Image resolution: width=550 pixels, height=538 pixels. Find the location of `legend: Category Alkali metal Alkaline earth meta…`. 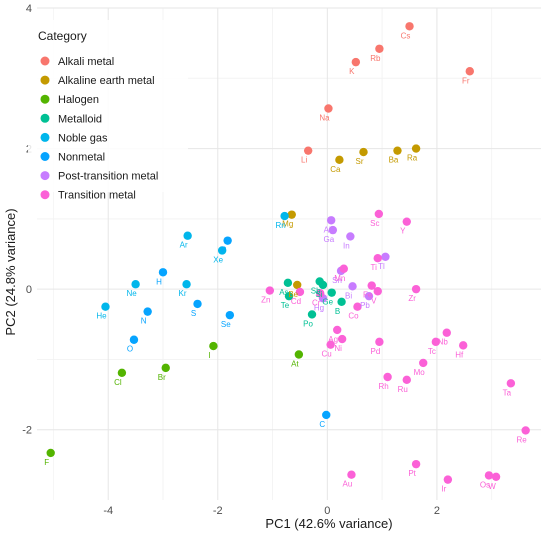

legend: Category Alkali metal Alkaline earth meta… is located at coordinates (108, 111).